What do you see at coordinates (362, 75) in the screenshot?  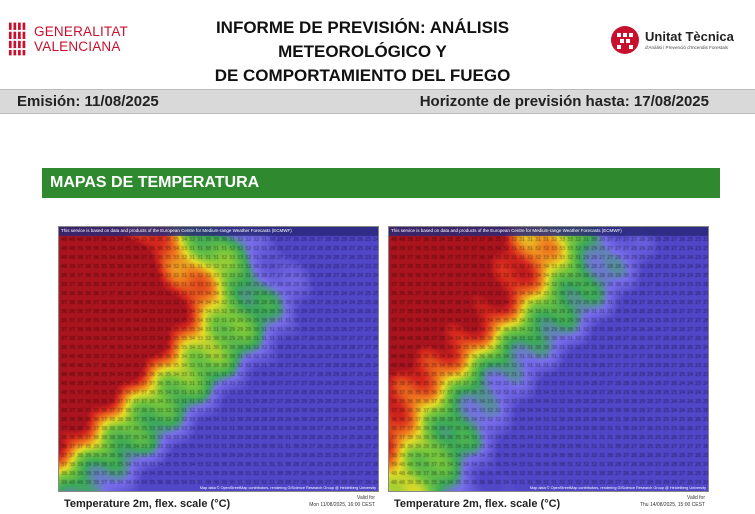 I see `report-title-line2: DE COMPORTAMIENTO DEL FUEGO` at bounding box center [362, 75].